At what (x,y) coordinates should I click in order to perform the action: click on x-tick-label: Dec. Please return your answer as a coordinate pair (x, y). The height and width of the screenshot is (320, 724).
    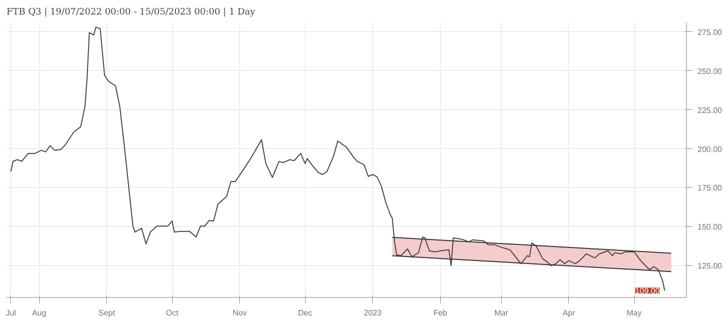
    Looking at the image, I should click on (305, 313).